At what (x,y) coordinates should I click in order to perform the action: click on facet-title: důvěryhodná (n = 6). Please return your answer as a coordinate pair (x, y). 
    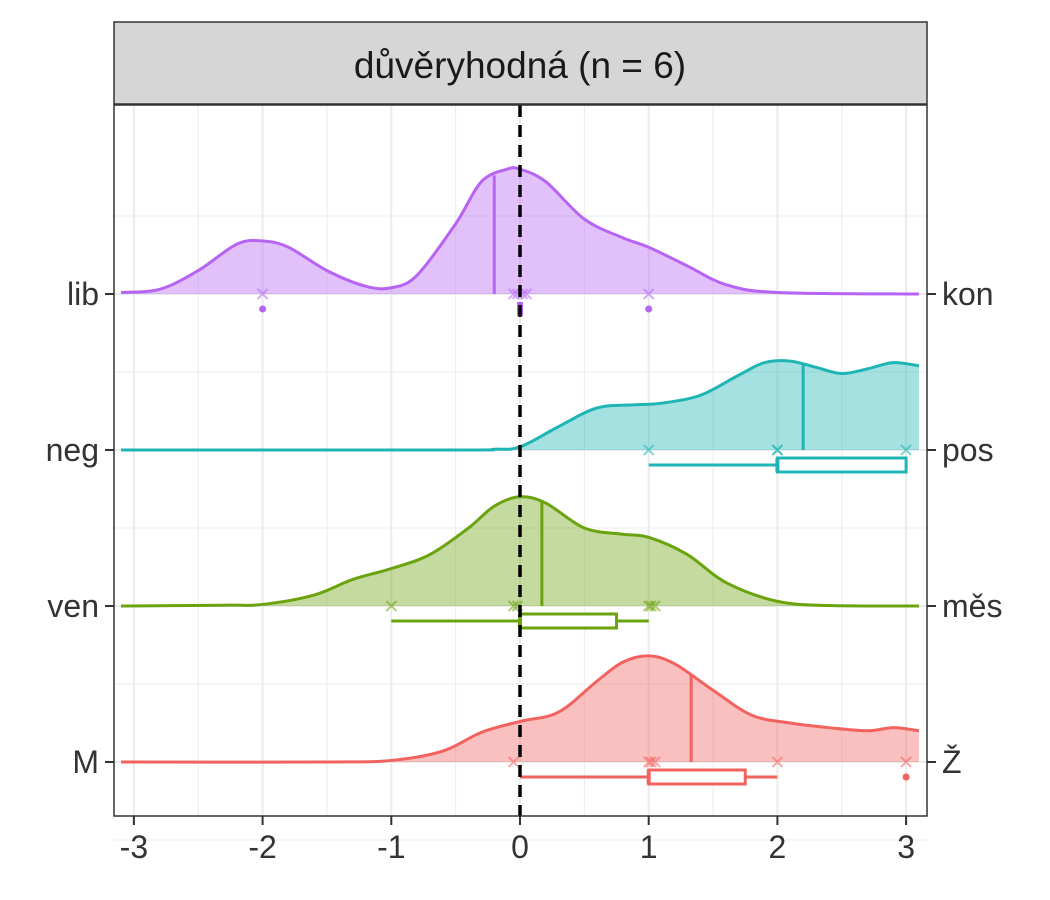
    Looking at the image, I should click on (520, 65).